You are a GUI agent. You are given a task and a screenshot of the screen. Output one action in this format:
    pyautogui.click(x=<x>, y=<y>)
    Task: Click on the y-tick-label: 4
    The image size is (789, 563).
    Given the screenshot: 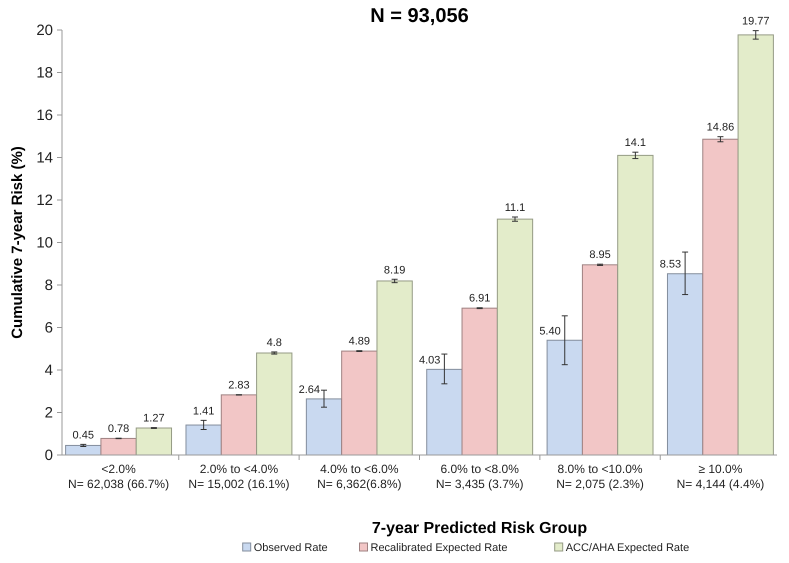 What is the action you would take?
    pyautogui.click(x=48, y=370)
    